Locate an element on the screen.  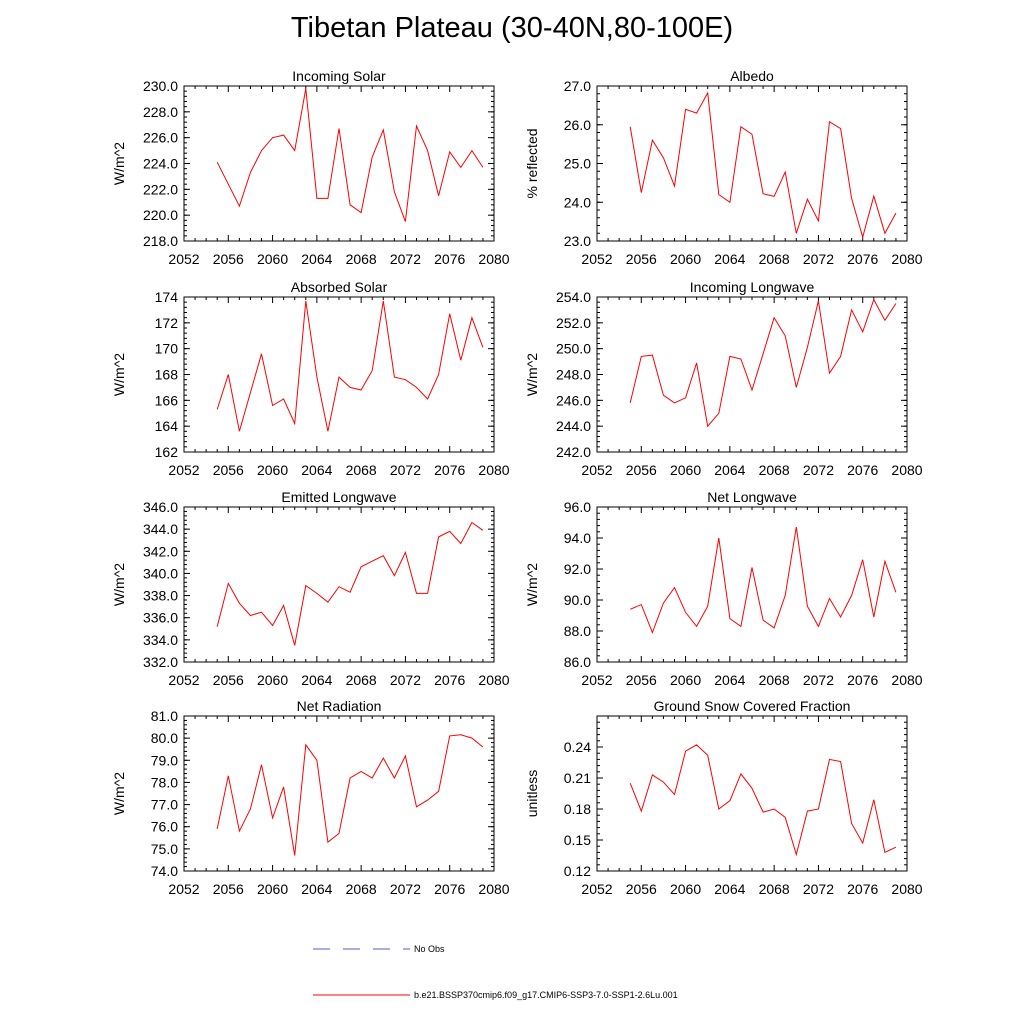
y-tick-label: 0.18 is located at coordinates (577, 809).